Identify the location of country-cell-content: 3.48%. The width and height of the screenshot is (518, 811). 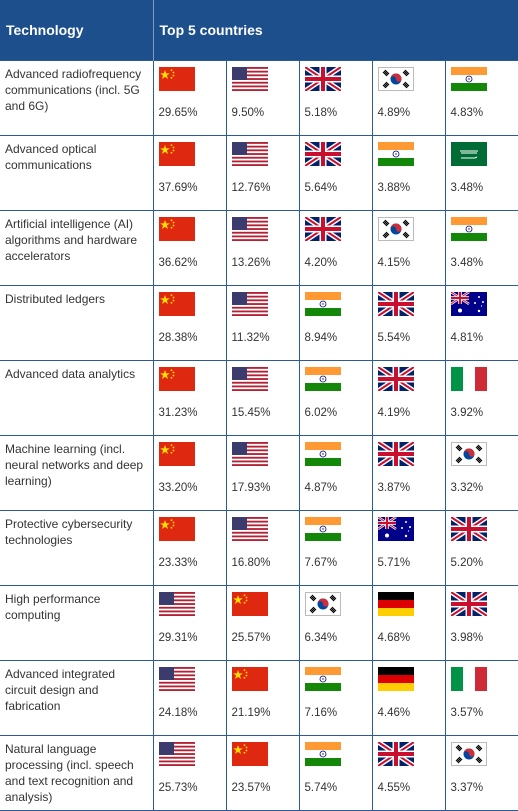
(482, 245).